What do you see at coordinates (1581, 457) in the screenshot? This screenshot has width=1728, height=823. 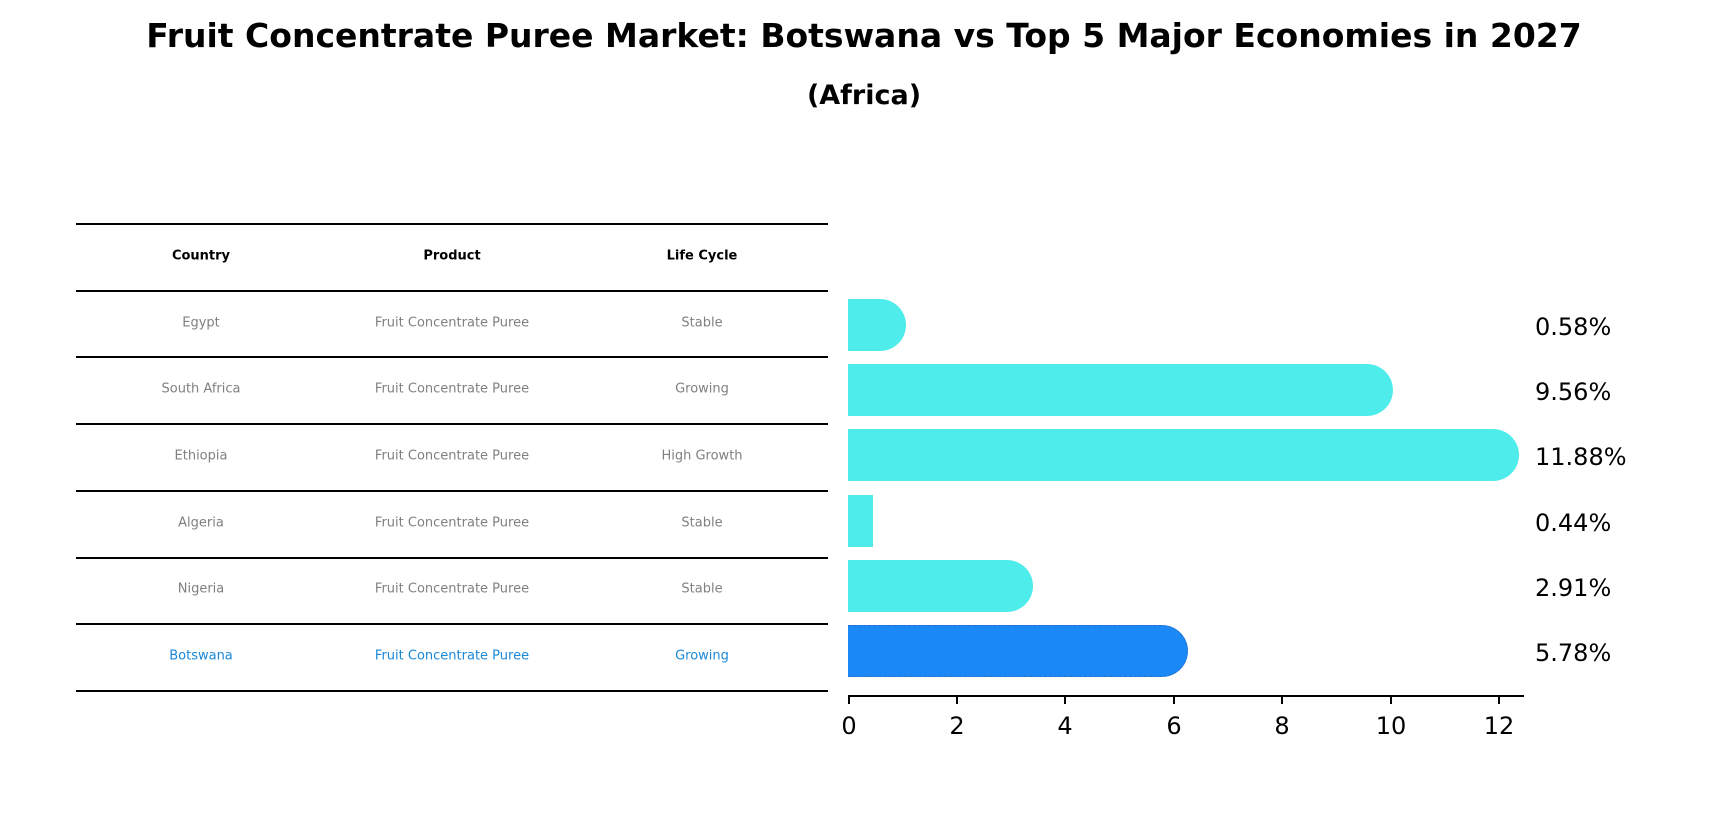 I see `value-label: 11.88%` at bounding box center [1581, 457].